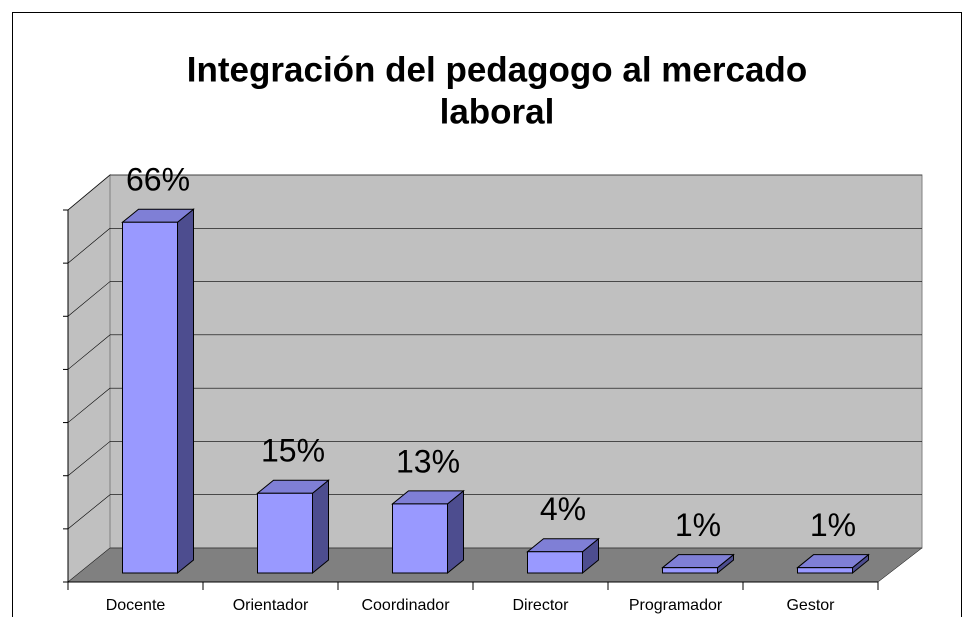 The height and width of the screenshot is (617, 969). Describe the element at coordinates (563, 509) in the screenshot. I see `value-label: 4%` at that location.